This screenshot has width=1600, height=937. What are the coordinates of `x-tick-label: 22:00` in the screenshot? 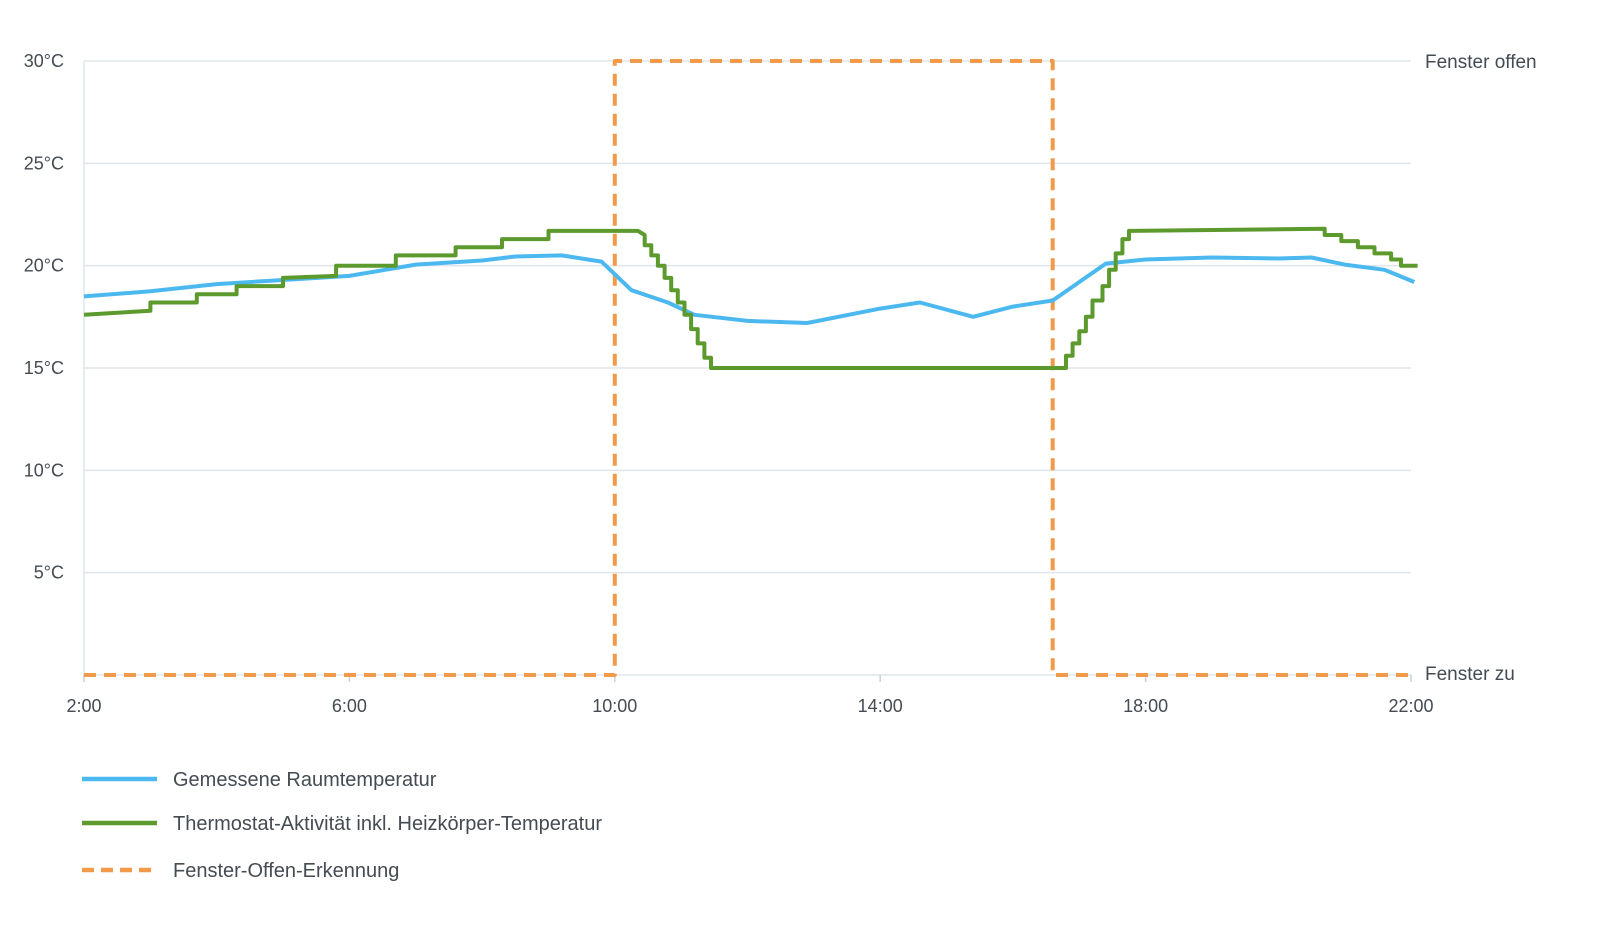 It's located at (1410, 706).